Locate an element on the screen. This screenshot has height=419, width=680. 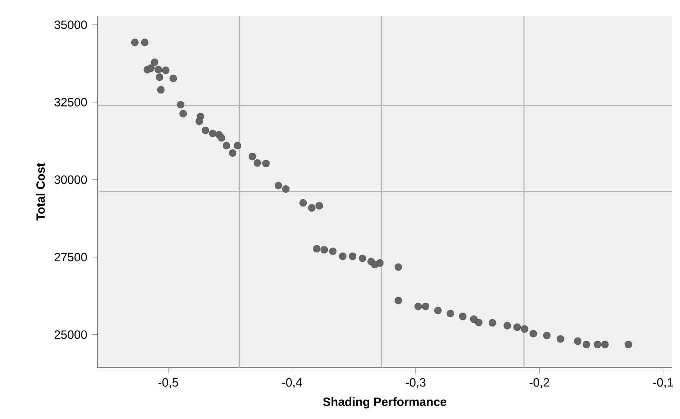
x-tick-label: -0,2 is located at coordinates (540, 383).